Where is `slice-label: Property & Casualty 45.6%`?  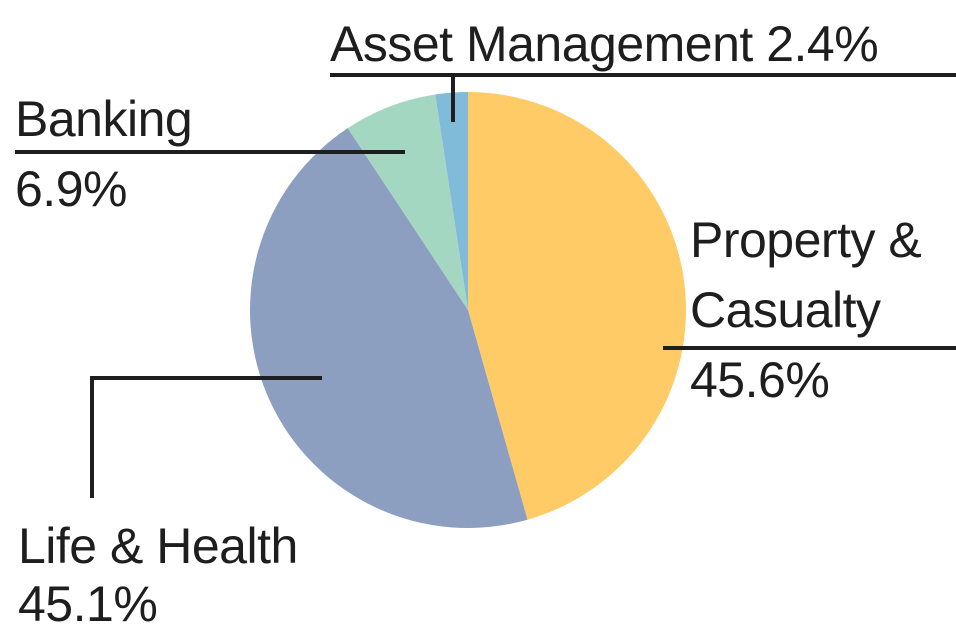 slice-label: Property & Casualty 45.6% is located at coordinates (821, 310).